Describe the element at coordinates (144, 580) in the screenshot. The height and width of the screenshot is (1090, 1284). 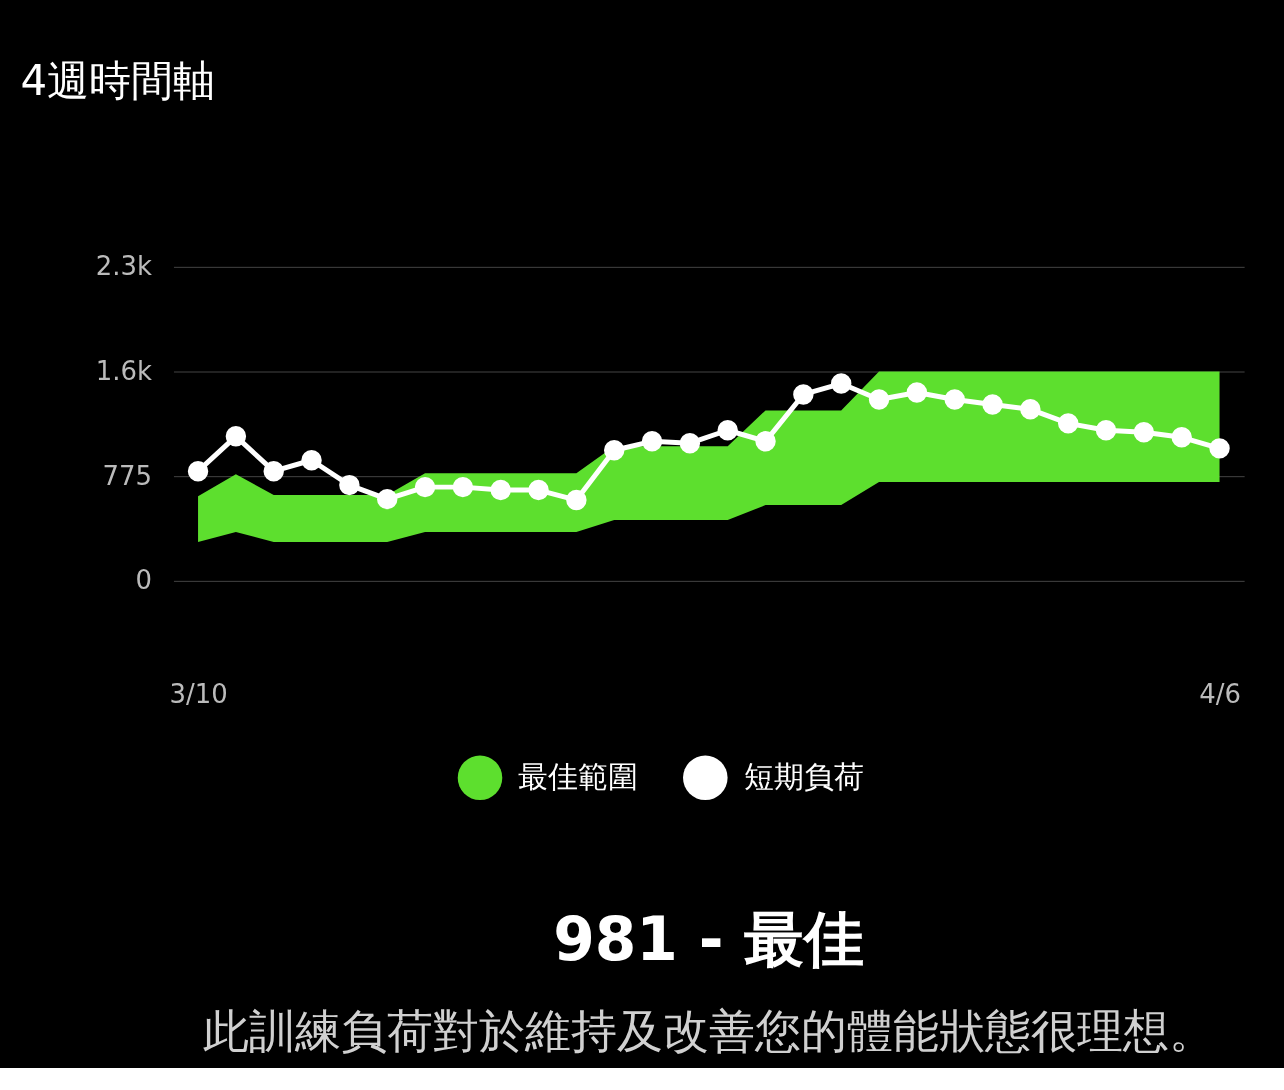
I see `y-tick-label: 0` at that location.